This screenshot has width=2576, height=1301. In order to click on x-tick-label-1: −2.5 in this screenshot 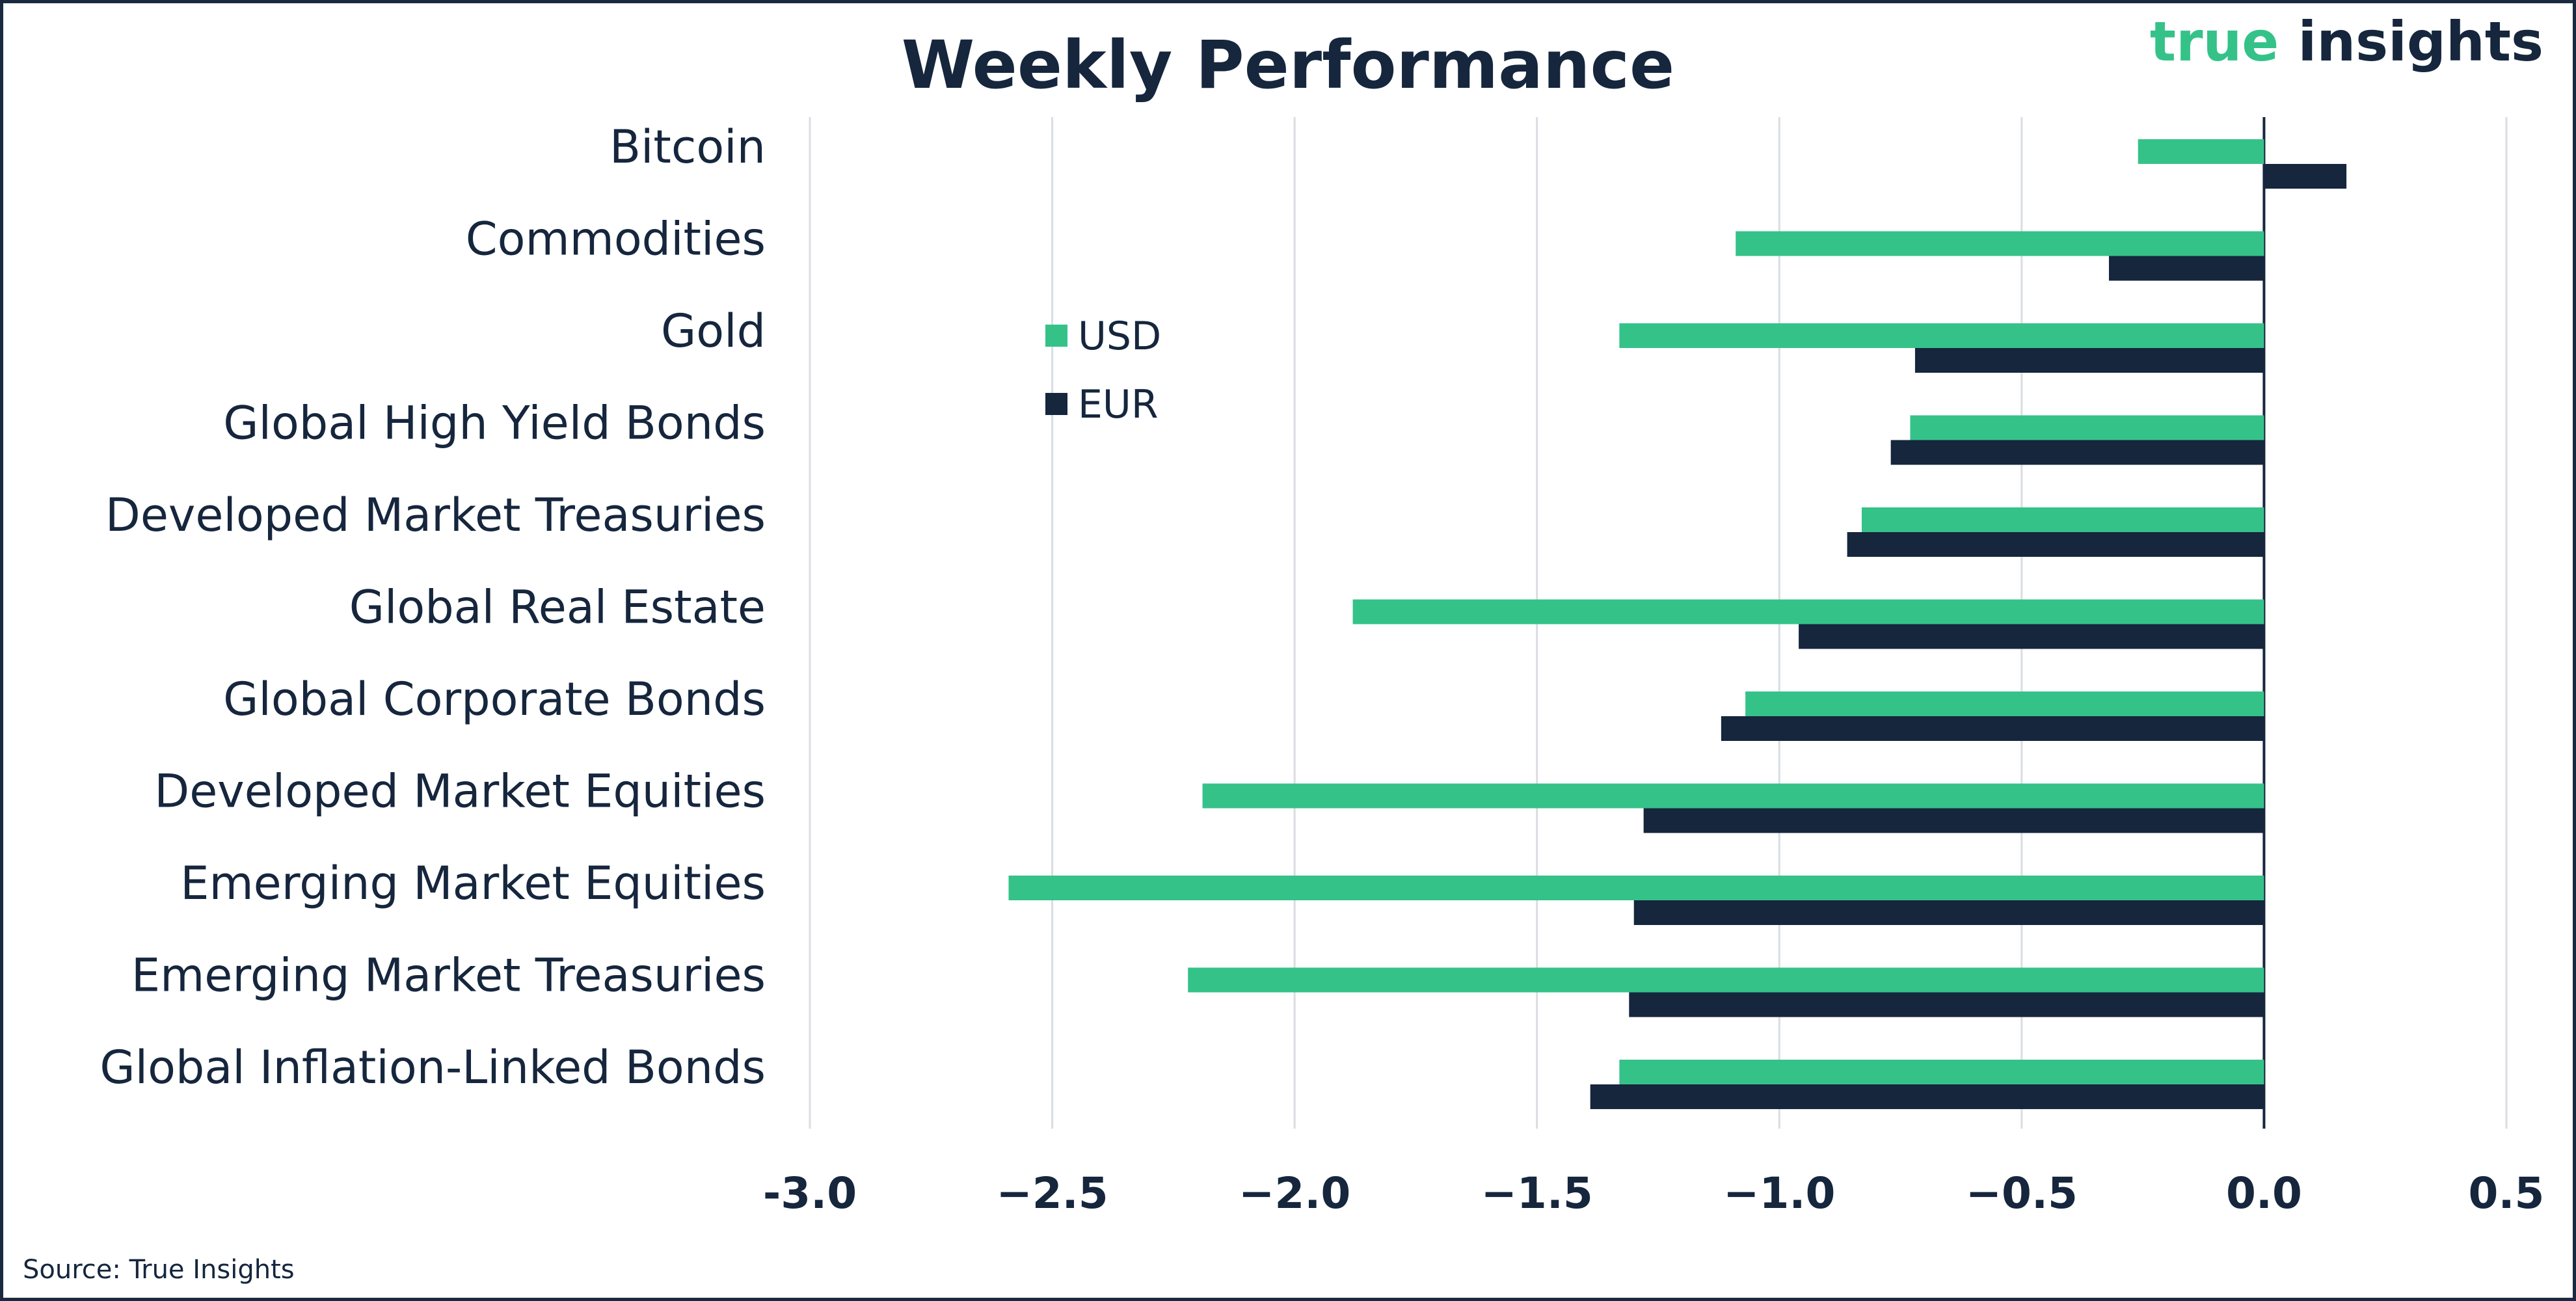, I will do `click(1052, 1193)`.